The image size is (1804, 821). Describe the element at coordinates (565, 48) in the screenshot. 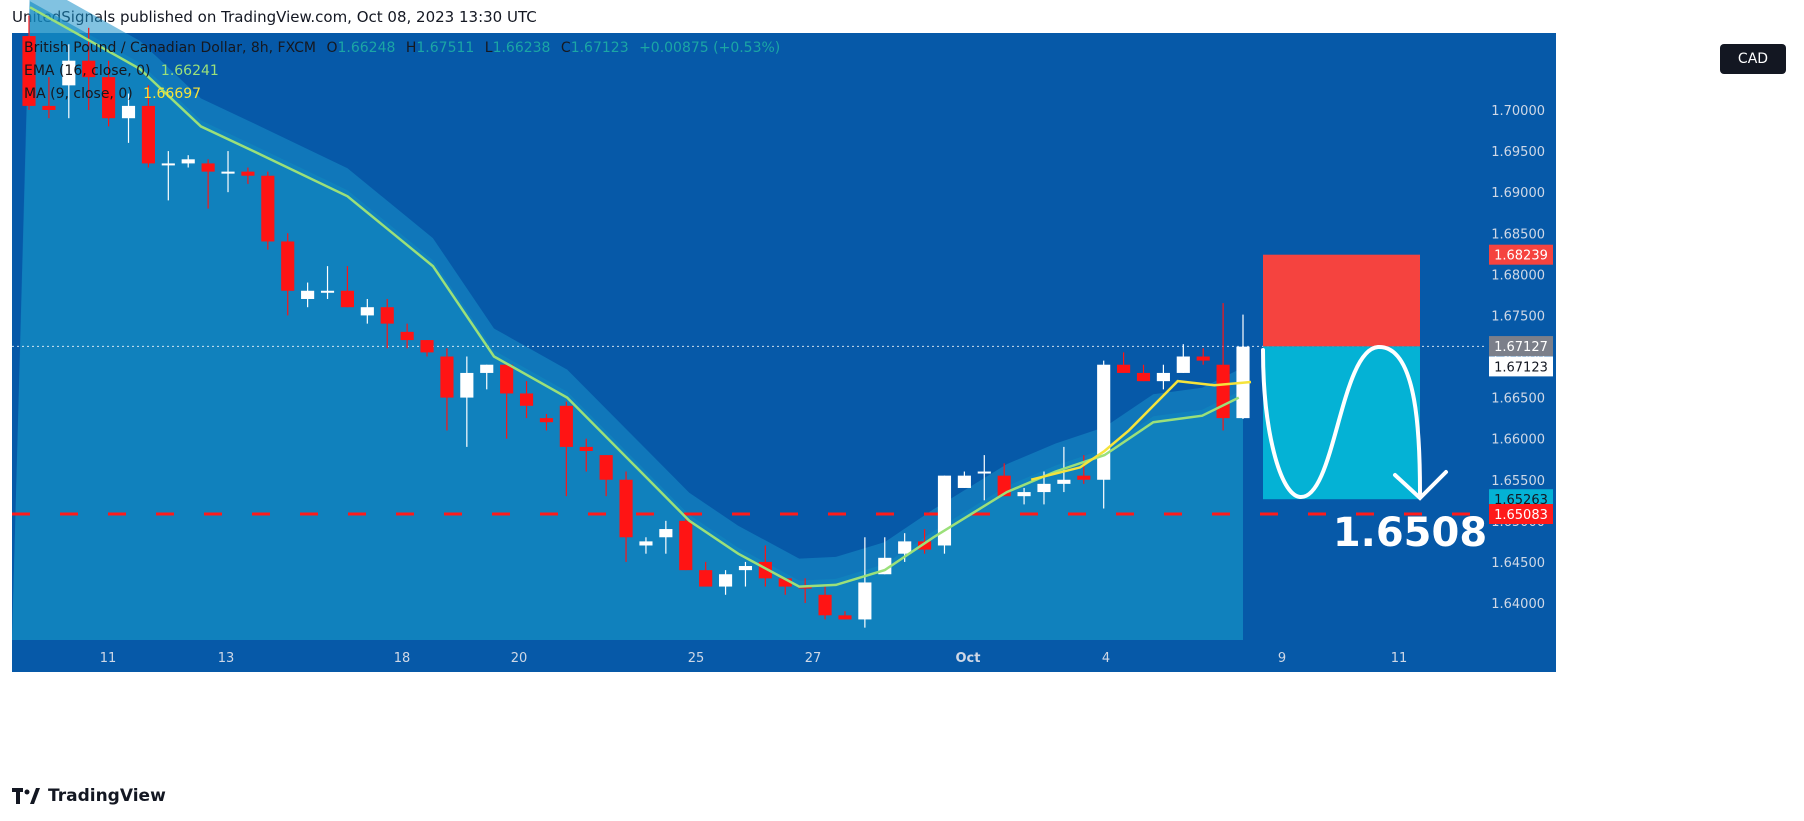

I see `close-label: C` at that location.